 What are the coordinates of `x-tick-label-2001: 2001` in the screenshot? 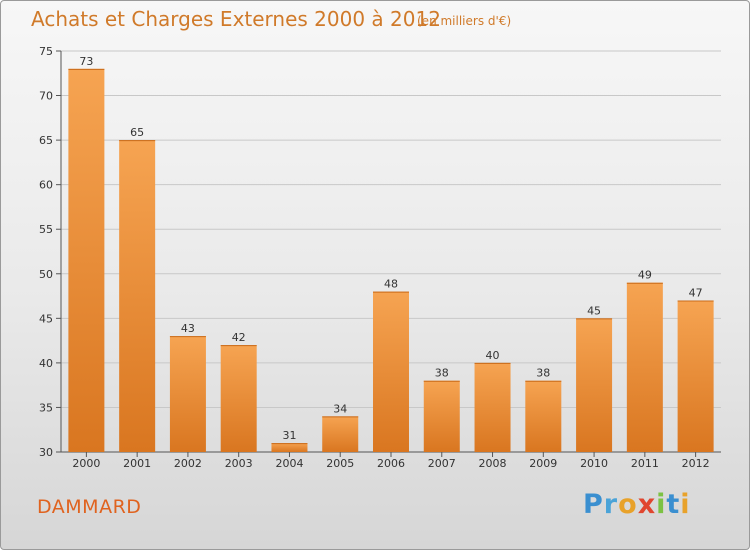 It's located at (137, 463).